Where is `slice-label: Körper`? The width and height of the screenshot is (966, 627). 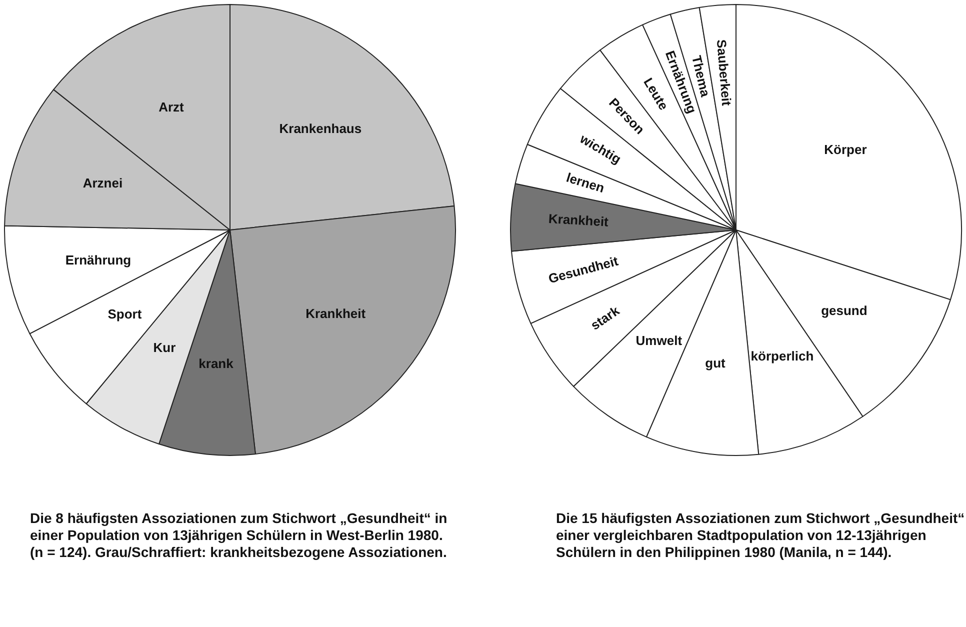
slice-label: Körper is located at coordinates (845, 150).